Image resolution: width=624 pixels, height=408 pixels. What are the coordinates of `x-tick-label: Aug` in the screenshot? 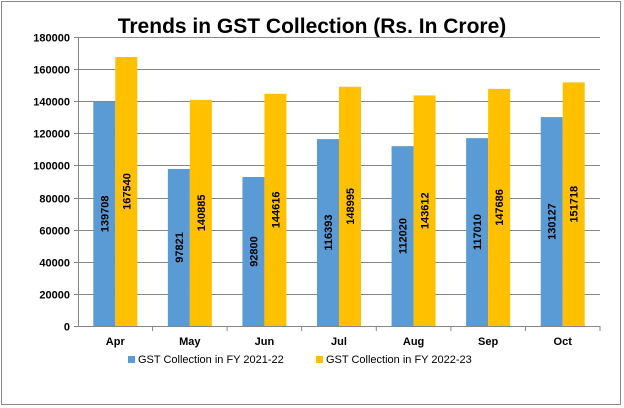 It's located at (413, 342).